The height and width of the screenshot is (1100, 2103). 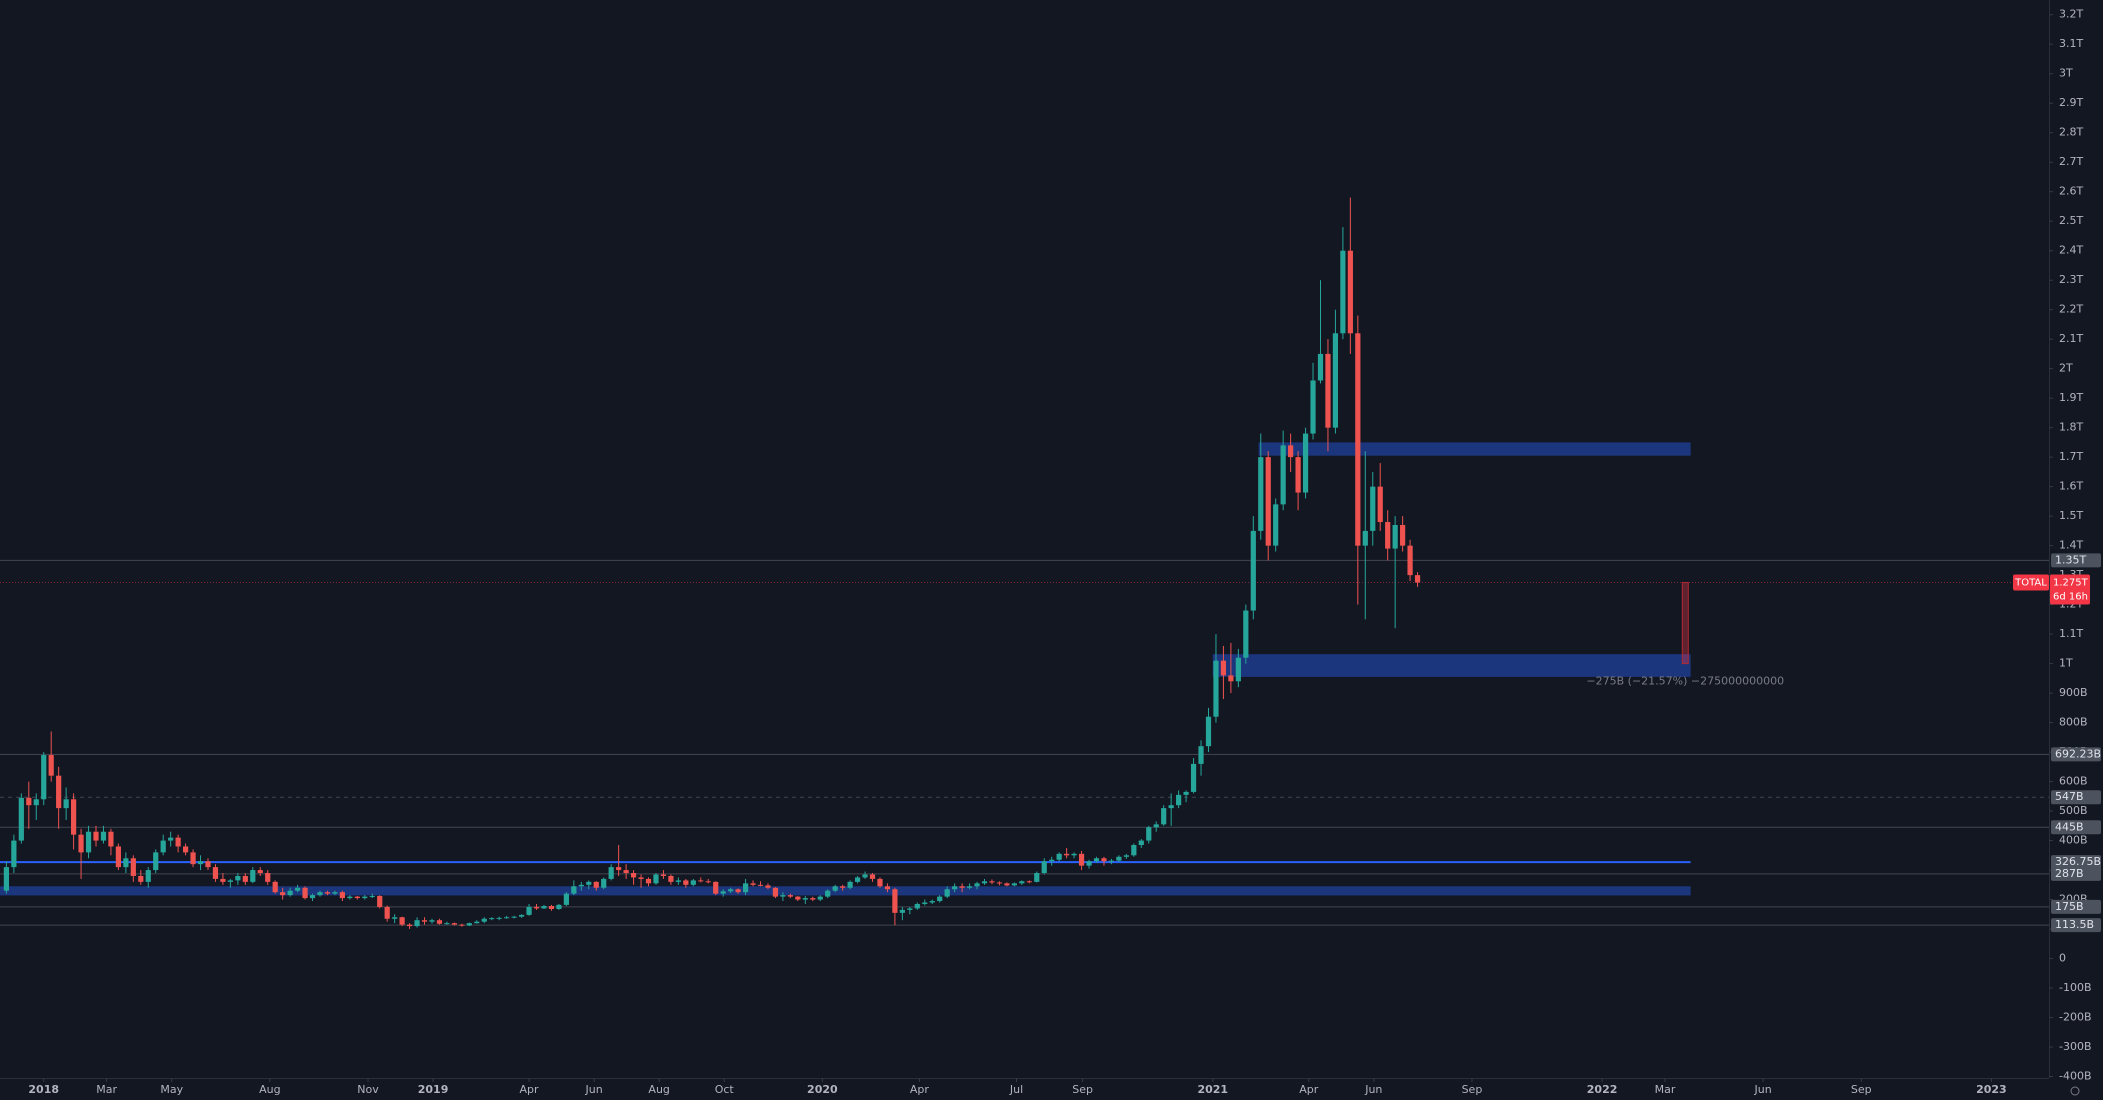 What do you see at coordinates (2066, 663) in the screenshot?
I see `y-tick-label: 1T` at bounding box center [2066, 663].